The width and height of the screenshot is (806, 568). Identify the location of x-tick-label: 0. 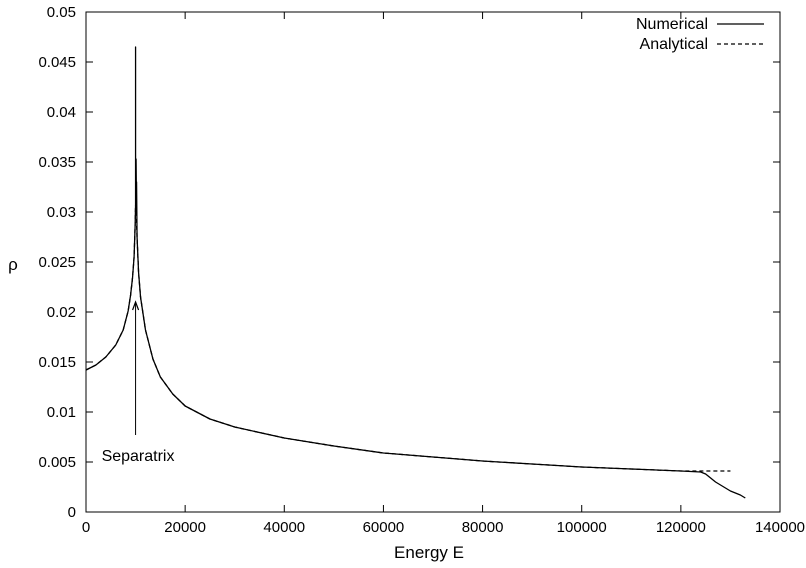
(86, 527).